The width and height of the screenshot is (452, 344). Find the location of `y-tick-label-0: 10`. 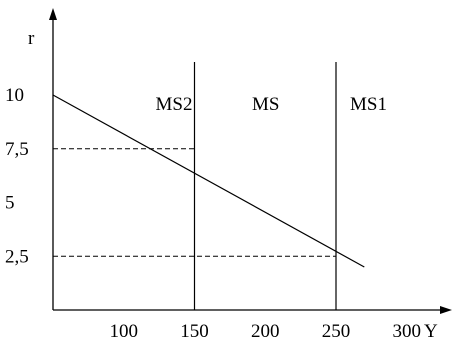

y-tick-label-0: 10 is located at coordinates (14, 95).